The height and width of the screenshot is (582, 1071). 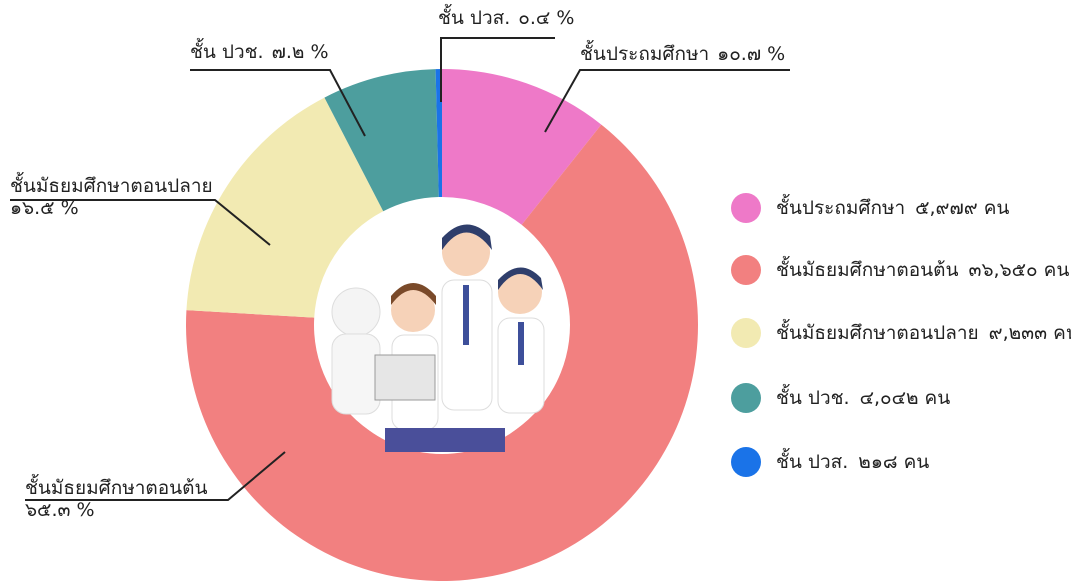 What do you see at coordinates (44, 208) in the screenshot?
I see `callout-value: ๑๖.๕ %` at bounding box center [44, 208].